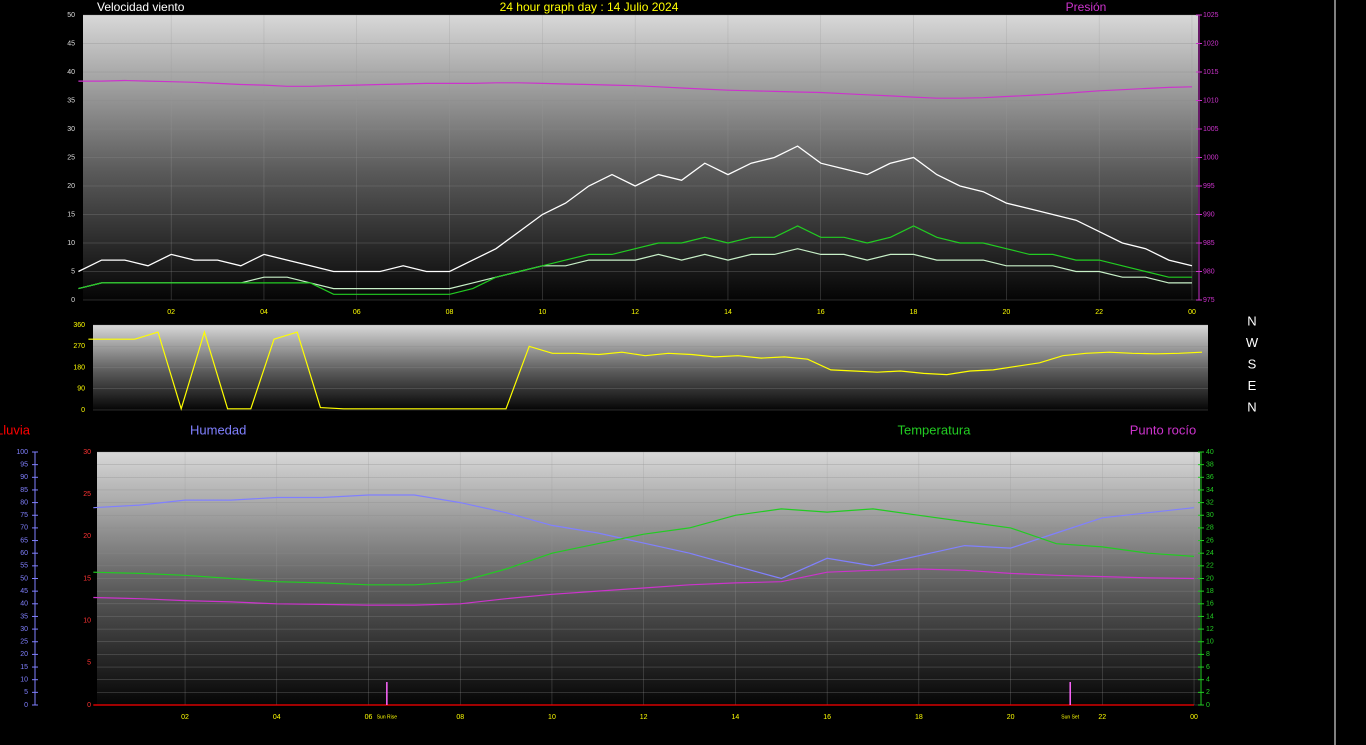  What do you see at coordinates (1210, 578) in the screenshot?
I see `y2-tick-label: 20` at bounding box center [1210, 578].